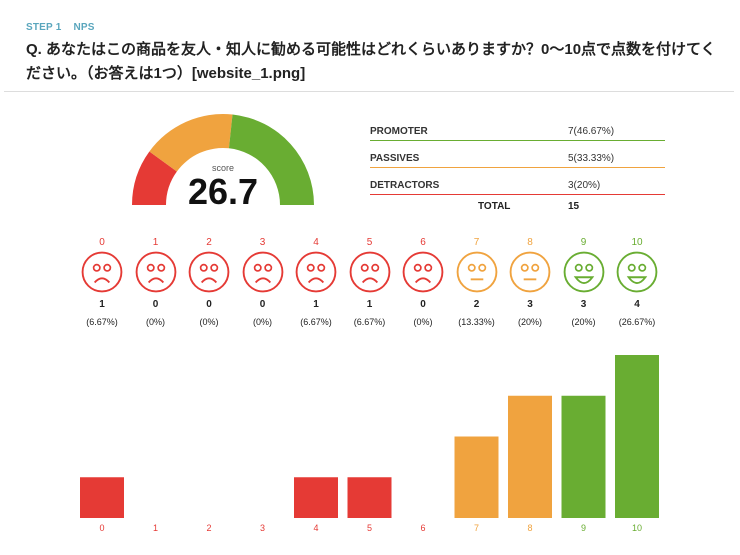 This screenshot has width=740, height=555. I want to click on total-value: 15, so click(574, 206).